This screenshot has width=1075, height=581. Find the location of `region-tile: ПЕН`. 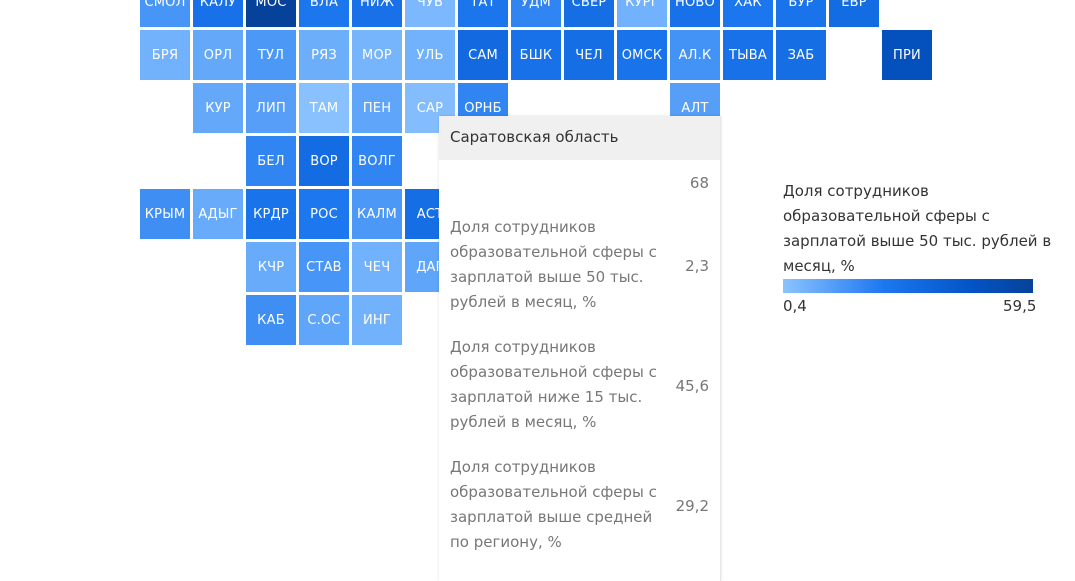

region-tile: ПЕН is located at coordinates (377, 108).